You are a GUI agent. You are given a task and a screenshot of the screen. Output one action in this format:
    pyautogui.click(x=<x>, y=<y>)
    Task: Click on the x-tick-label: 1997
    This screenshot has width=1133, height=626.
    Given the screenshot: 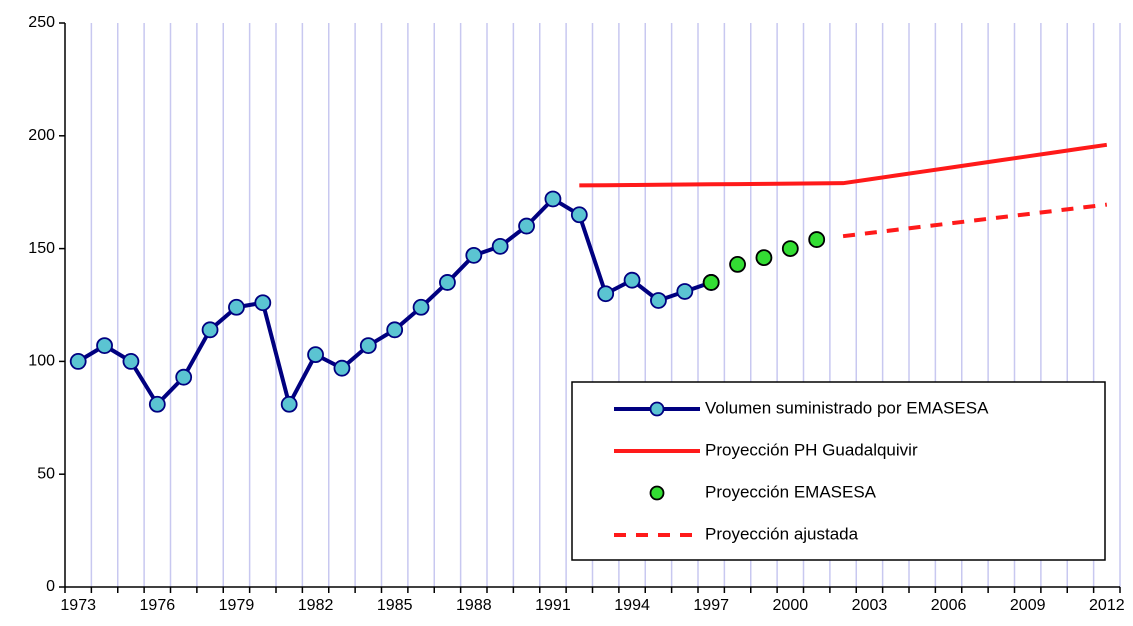 What is the action you would take?
    pyautogui.click(x=711, y=605)
    